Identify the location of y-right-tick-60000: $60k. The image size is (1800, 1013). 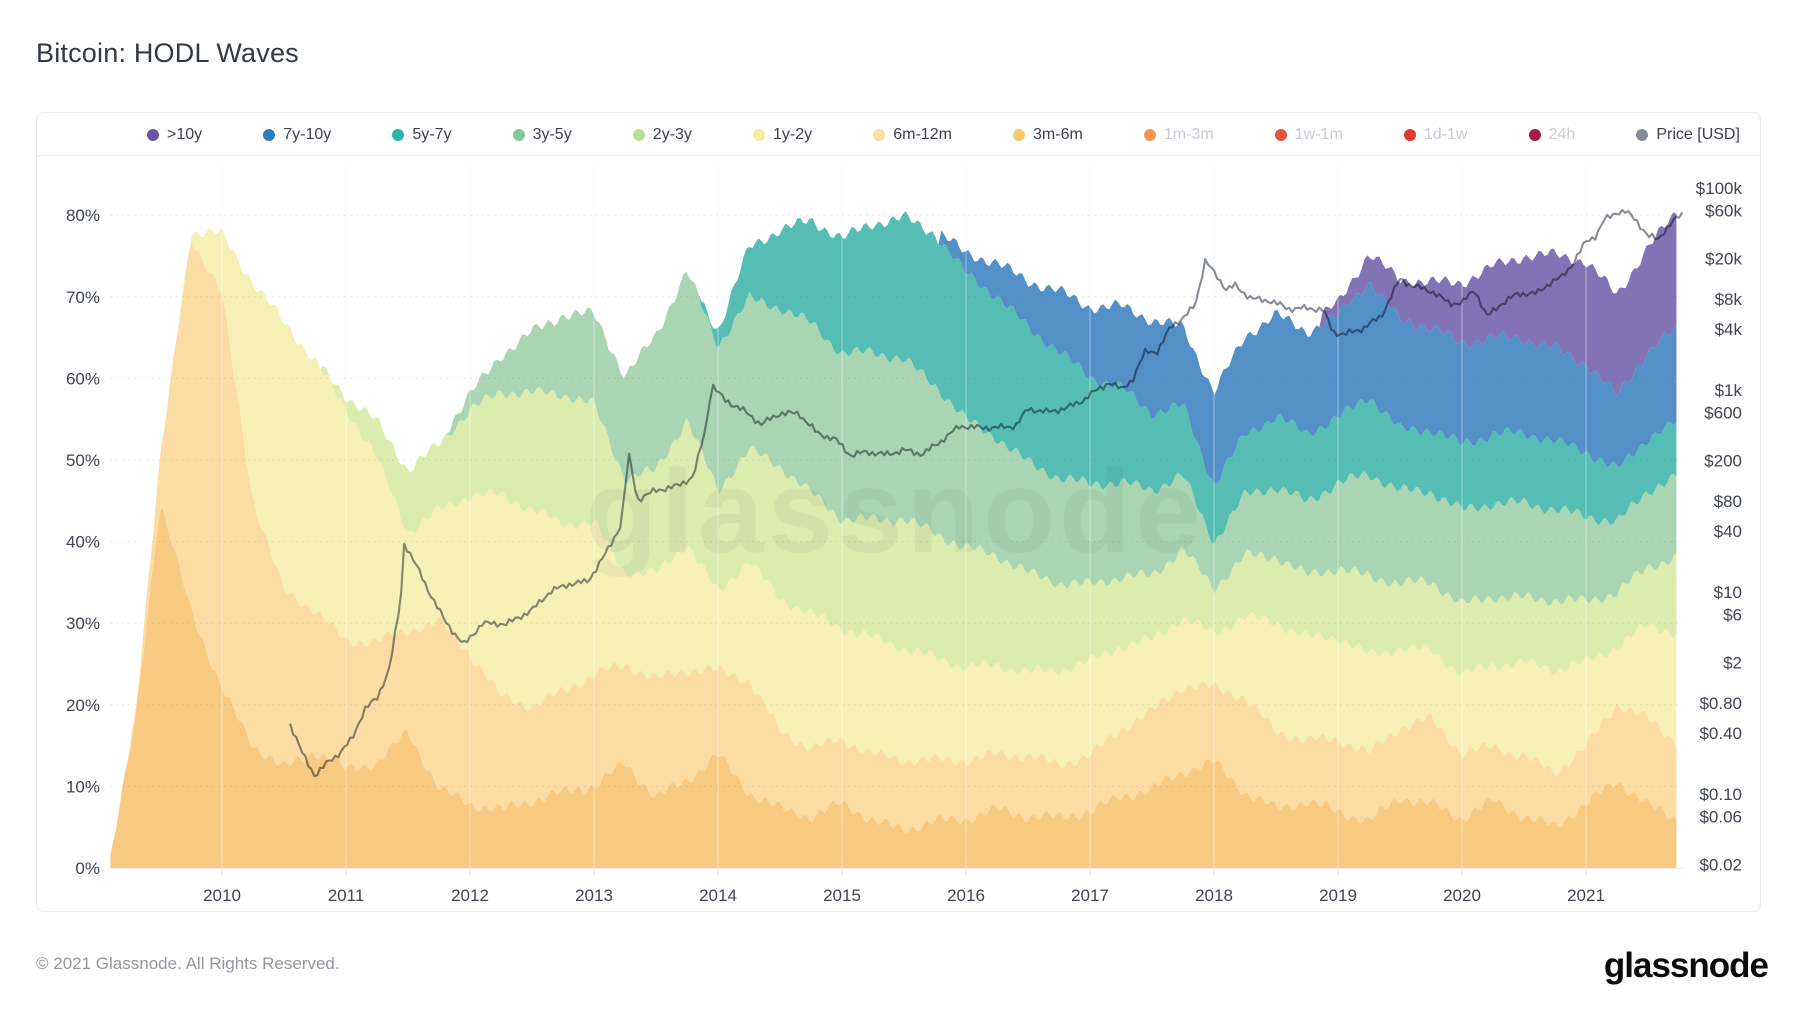
(1723, 210).